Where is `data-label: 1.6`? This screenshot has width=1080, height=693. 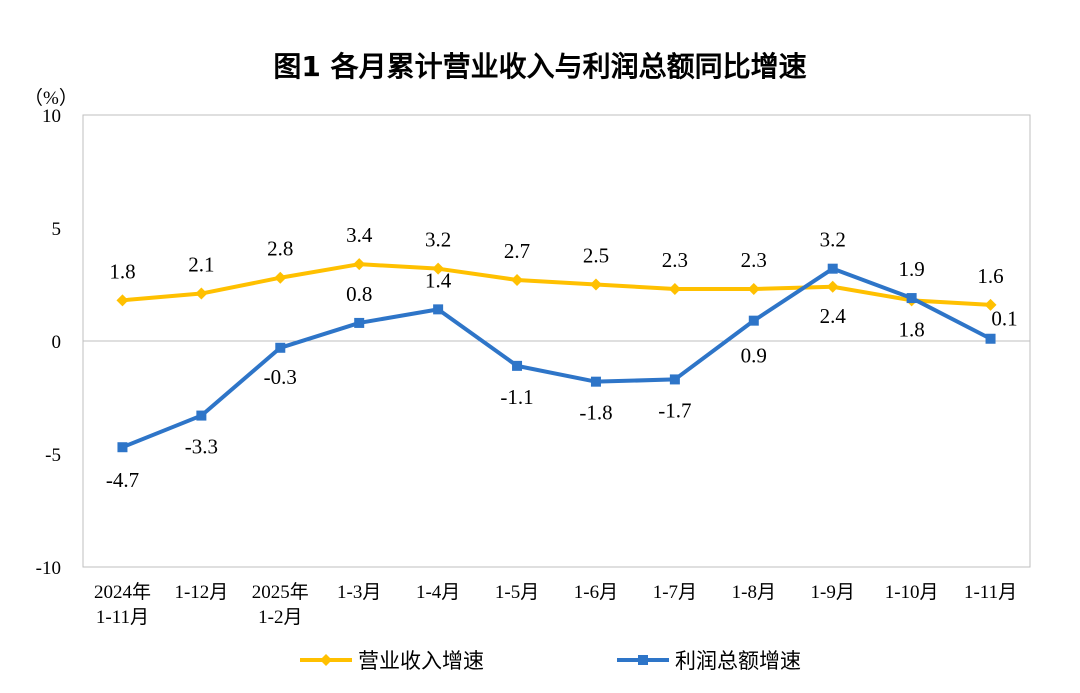
data-label: 1.6 is located at coordinates (990, 276).